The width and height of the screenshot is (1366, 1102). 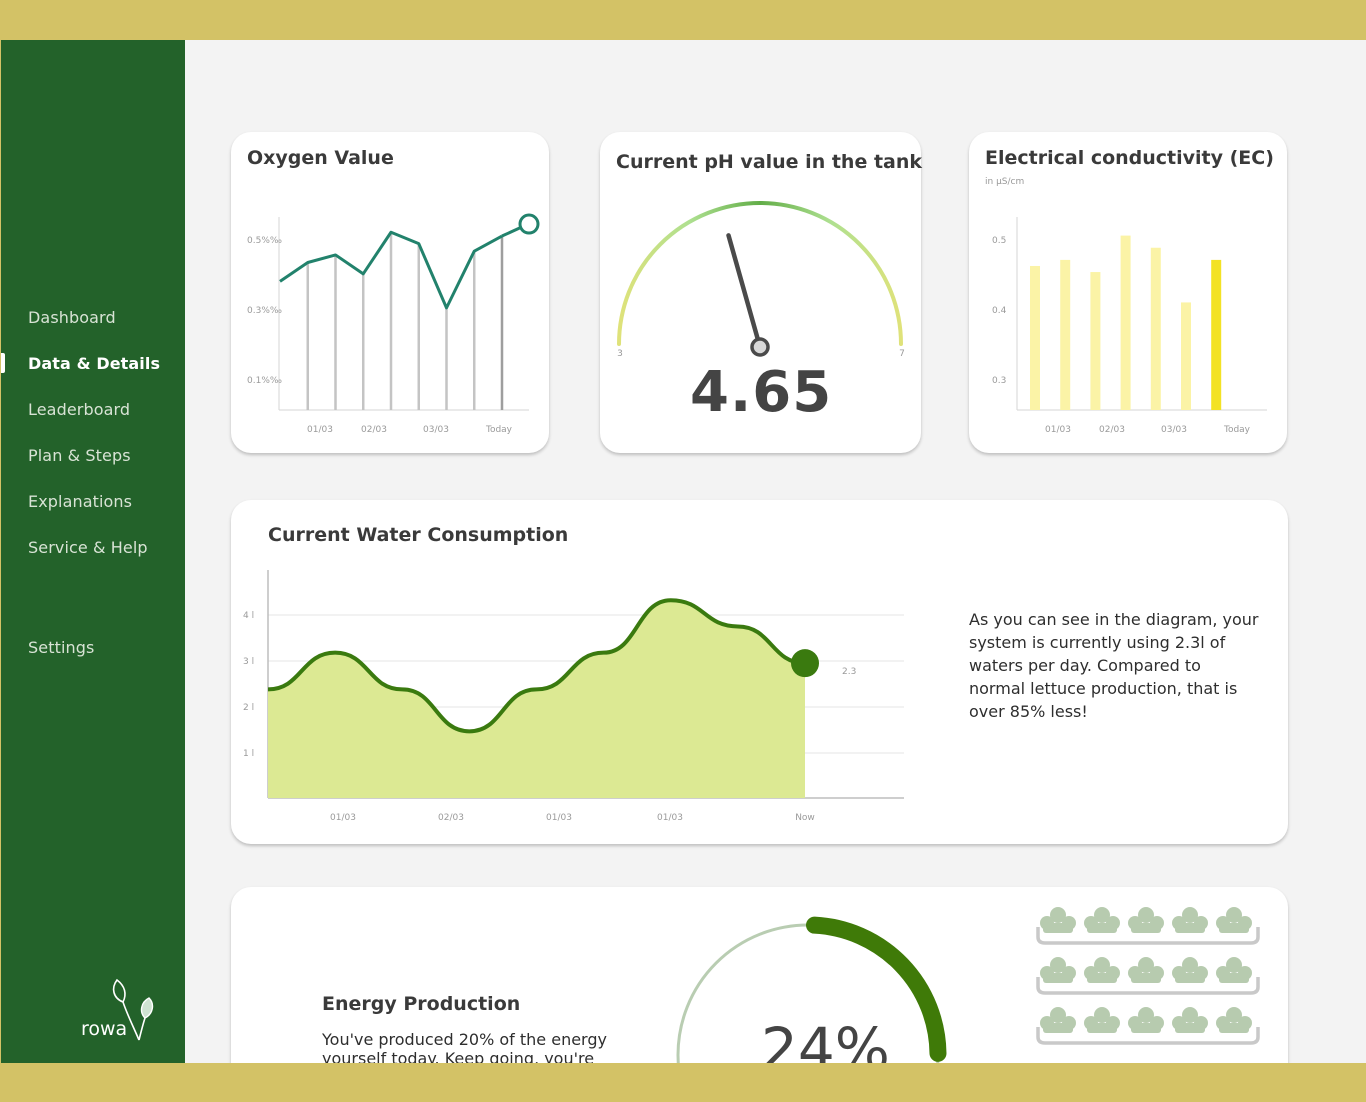 What do you see at coordinates (999, 381) in the screenshot?
I see `y-tick-label: 0.3` at bounding box center [999, 381].